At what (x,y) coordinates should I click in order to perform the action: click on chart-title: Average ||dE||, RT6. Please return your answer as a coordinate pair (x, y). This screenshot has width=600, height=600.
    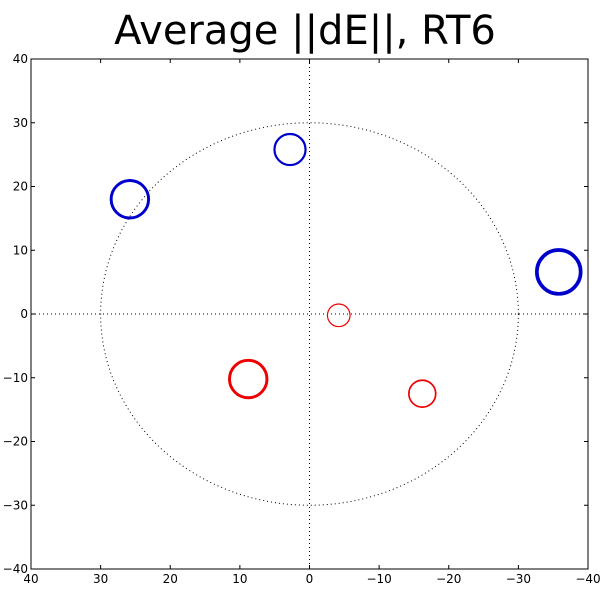
    Looking at the image, I should click on (305, 31).